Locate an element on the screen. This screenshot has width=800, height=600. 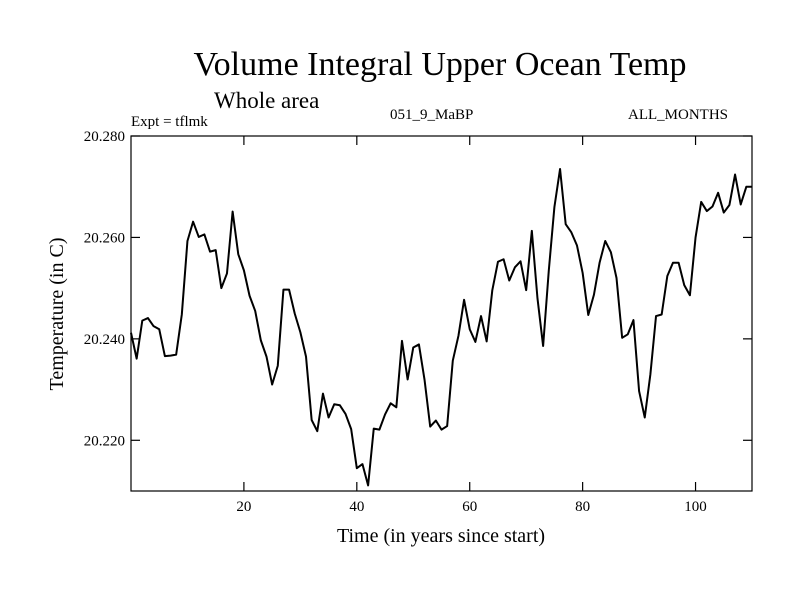
y-tick-label: 20.220 is located at coordinates (104, 441).